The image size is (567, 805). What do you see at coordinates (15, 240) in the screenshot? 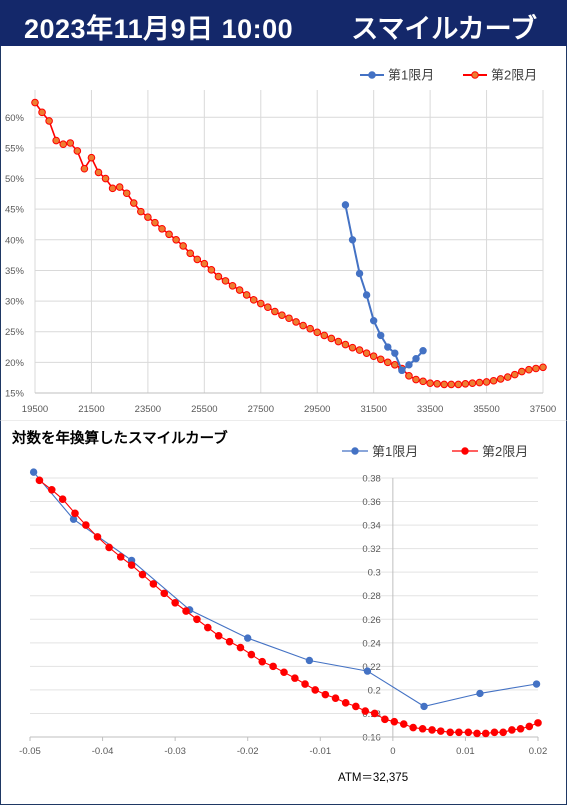
I see `y-tick-label: 40%` at bounding box center [15, 240].